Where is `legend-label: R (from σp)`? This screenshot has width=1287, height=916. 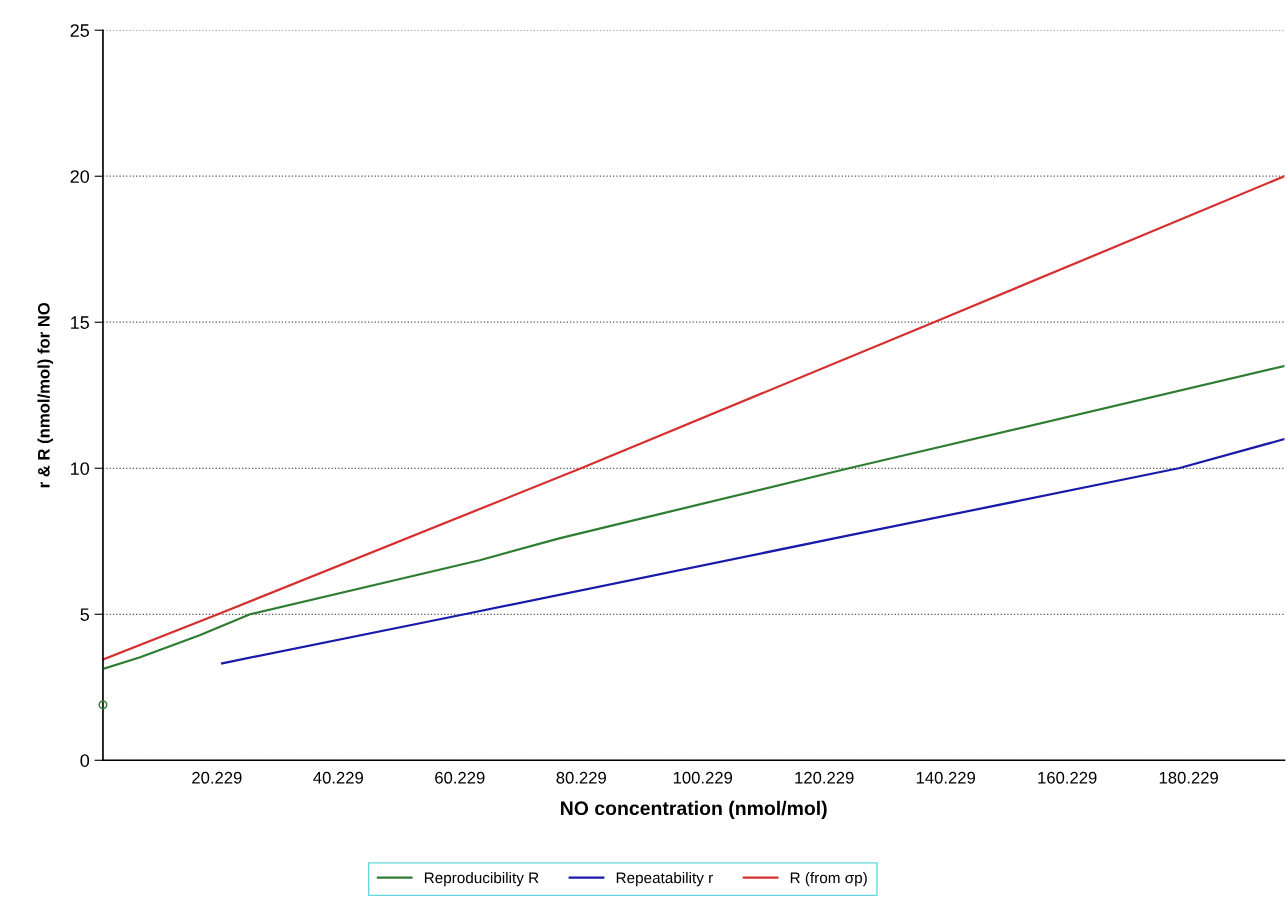 legend-label: R (from σp) is located at coordinates (828, 879).